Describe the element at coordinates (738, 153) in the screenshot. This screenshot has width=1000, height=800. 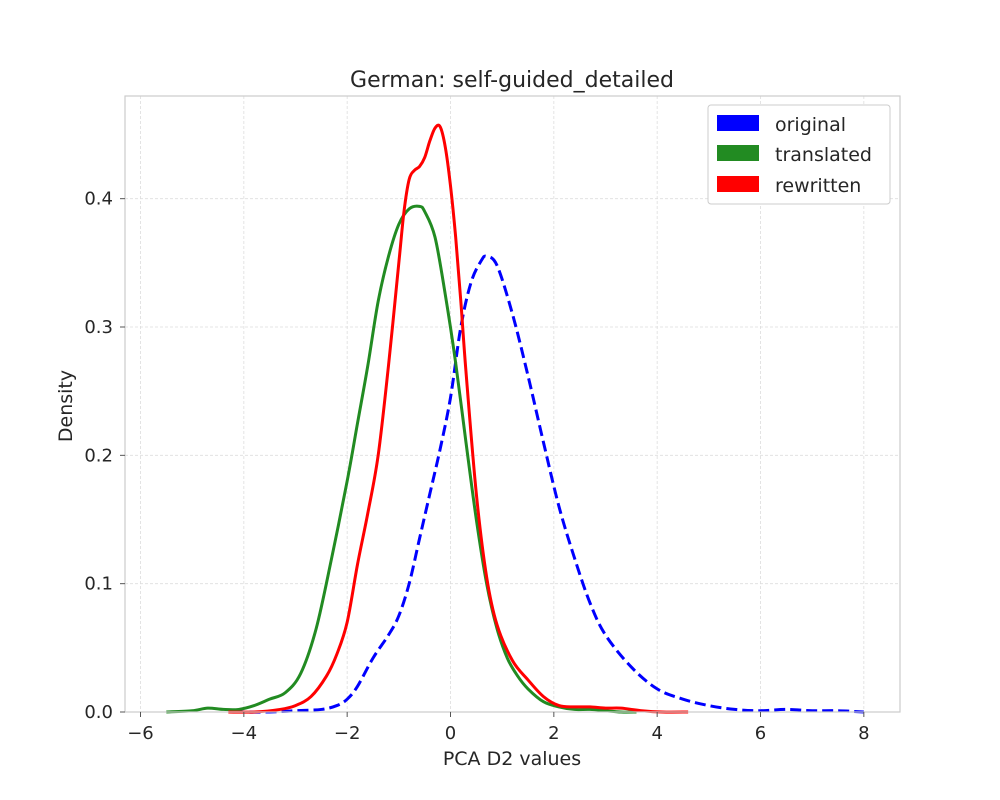
I see `legend-swatch-translated` at that location.